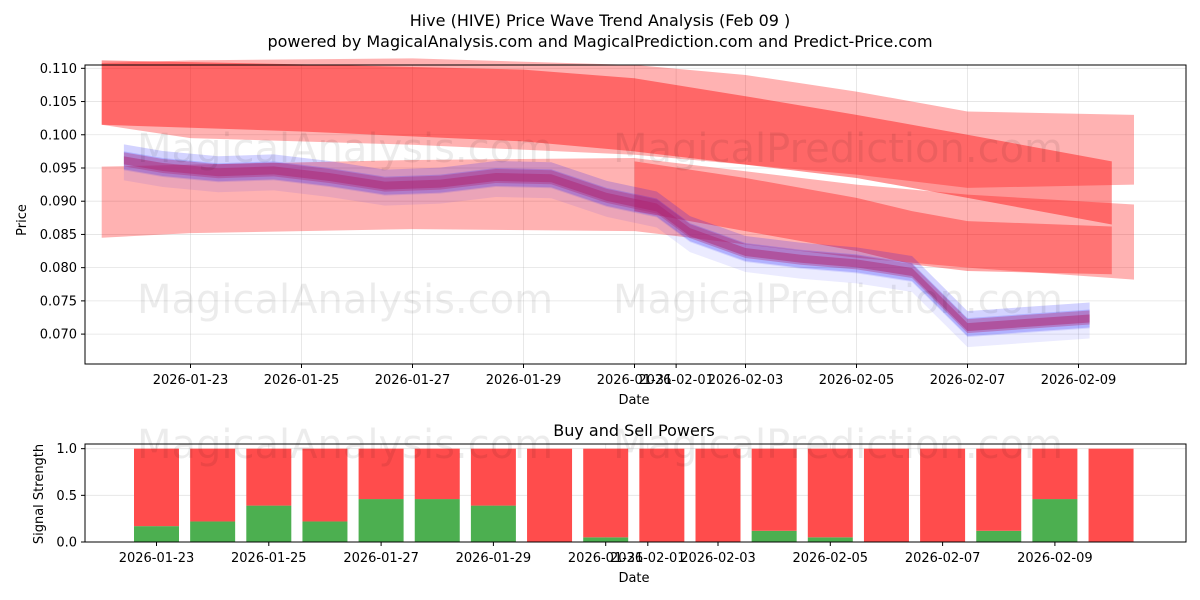 The height and width of the screenshot is (600, 1200). I want to click on watermark-analysis-mid: MagicalAnalysis.com, so click(345, 300).